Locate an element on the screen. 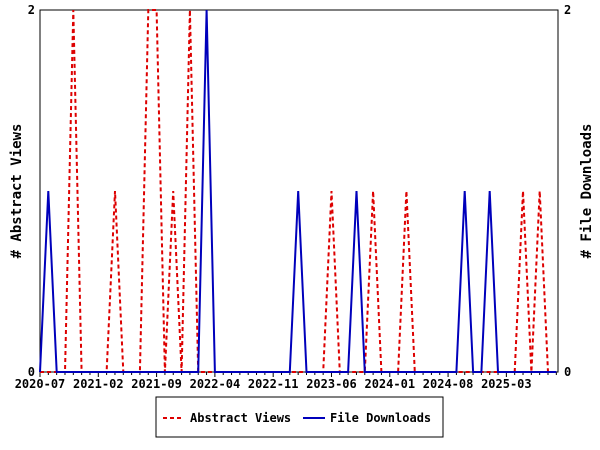  y-right-tick-max: 2 is located at coordinates (567, 10).